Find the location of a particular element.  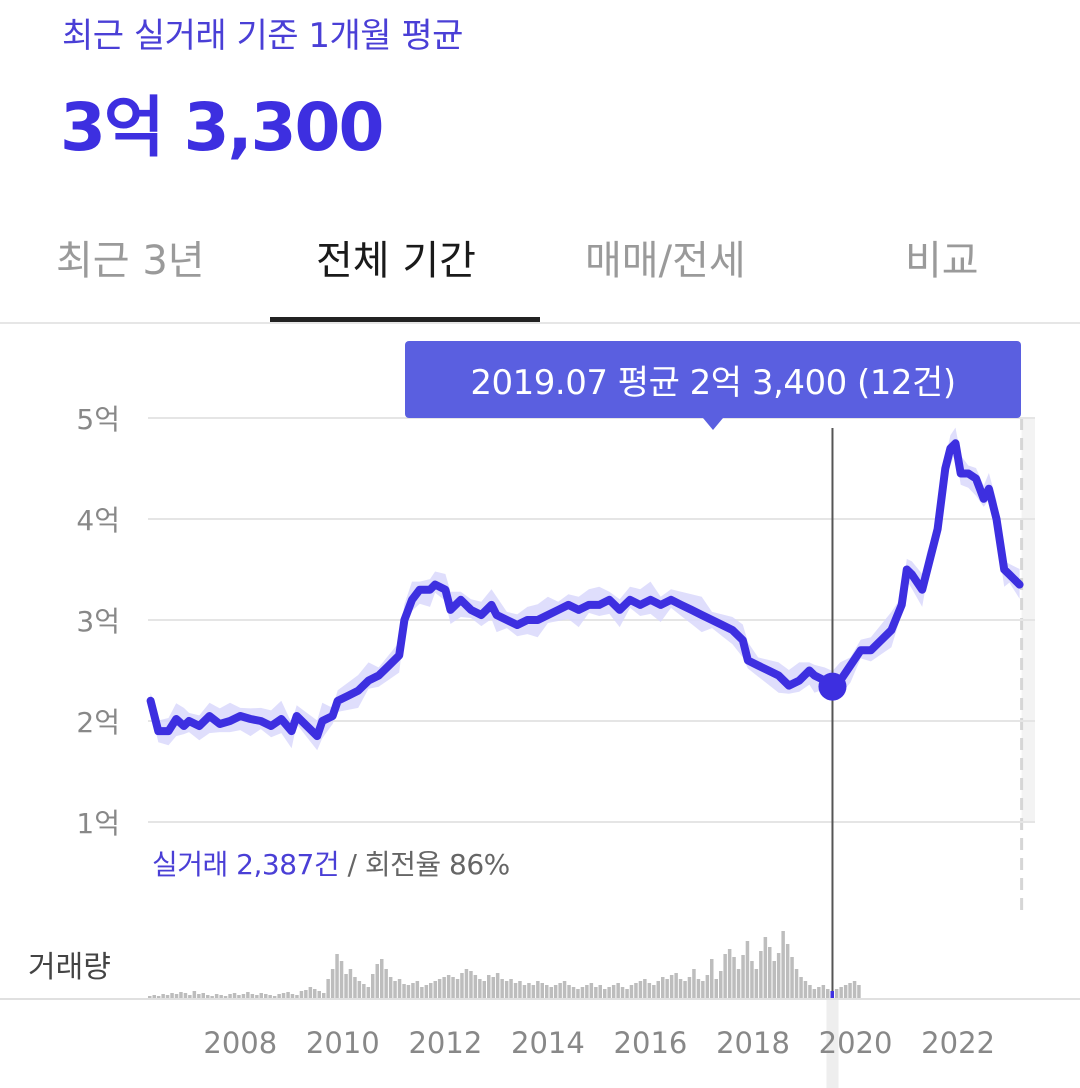

tab-compare: 비교 is located at coordinates (942, 261).